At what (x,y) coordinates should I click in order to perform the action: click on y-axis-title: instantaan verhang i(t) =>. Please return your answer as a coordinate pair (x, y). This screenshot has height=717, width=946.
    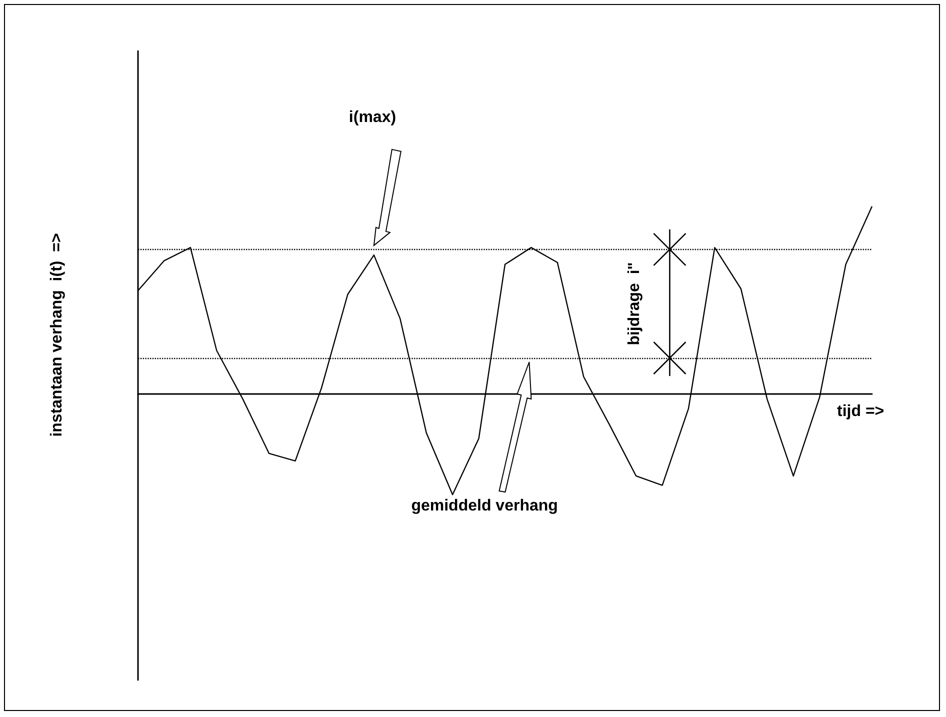
    Looking at the image, I should click on (57, 335).